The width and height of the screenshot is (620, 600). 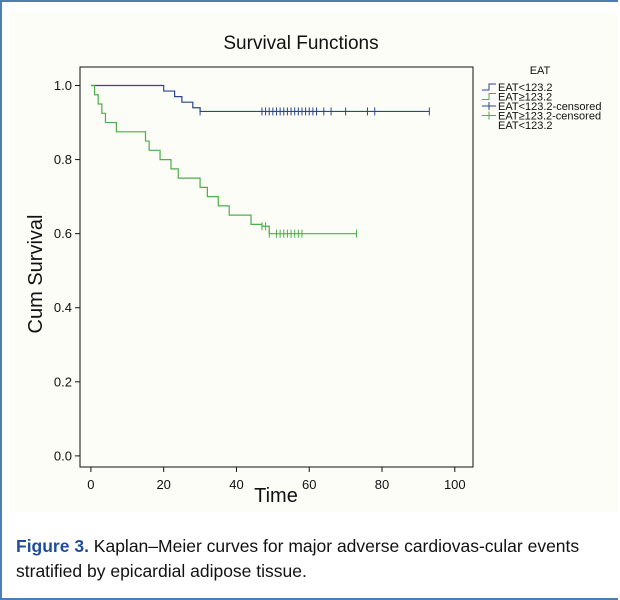 What do you see at coordinates (63, 307) in the screenshot?
I see `y-tick-label: 0.4` at bounding box center [63, 307].